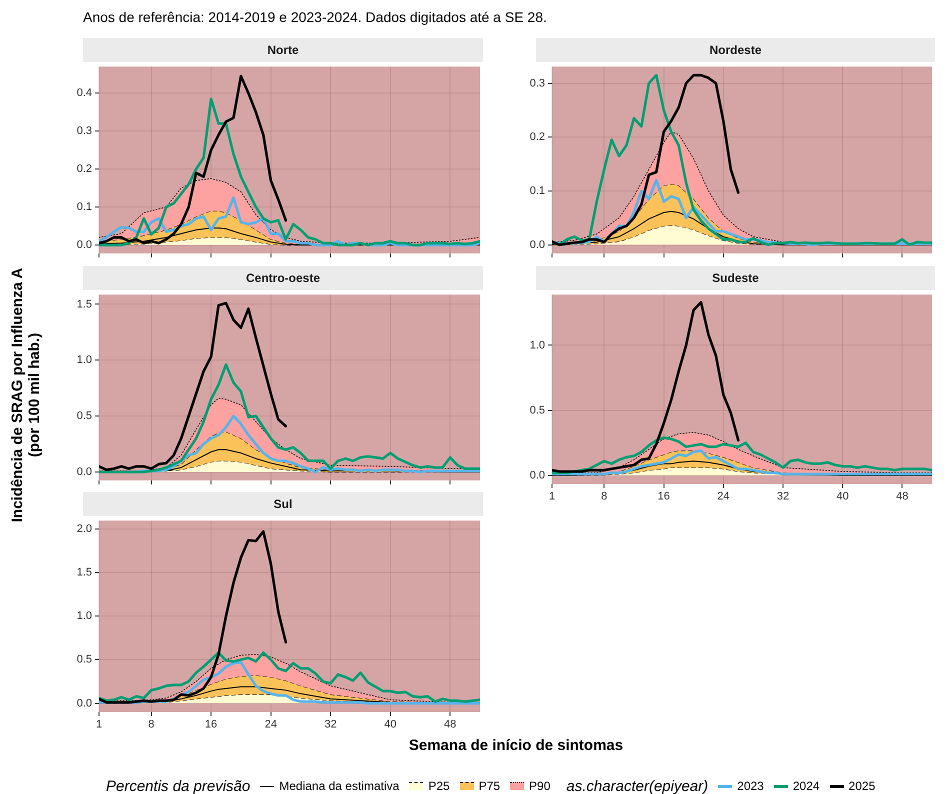  What do you see at coordinates (26, 395) in the screenshot?
I see `y-axis-title: Incidência de SRAG por Influenza A (por 100 mil hab.)` at bounding box center [26, 395].